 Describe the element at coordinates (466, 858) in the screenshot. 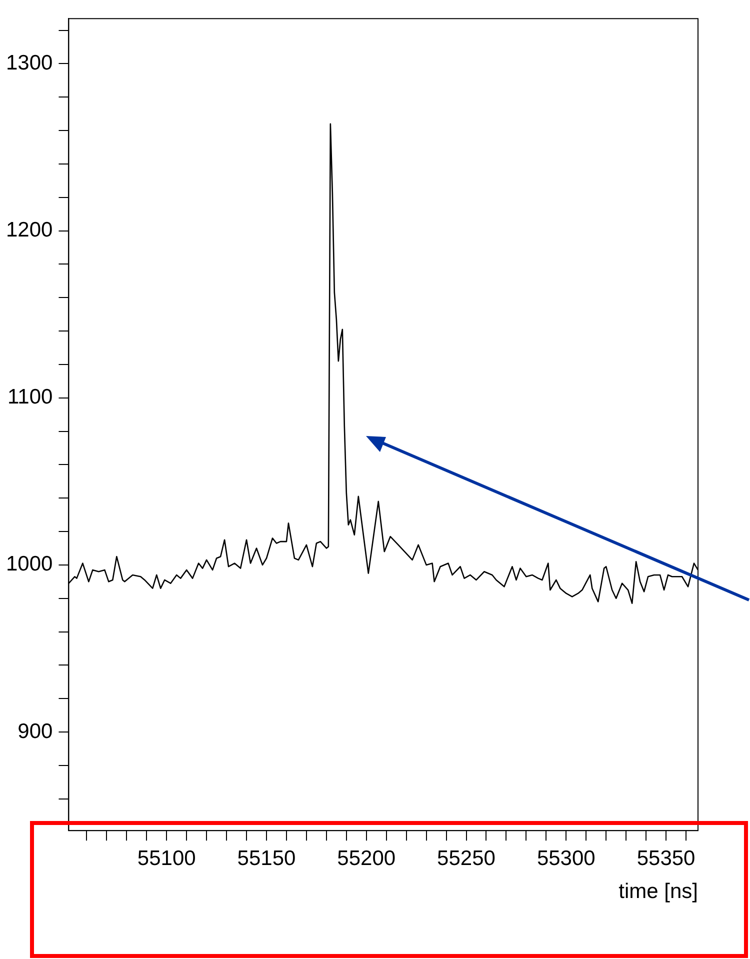

I see `x-tick-label: 55250` at that location.